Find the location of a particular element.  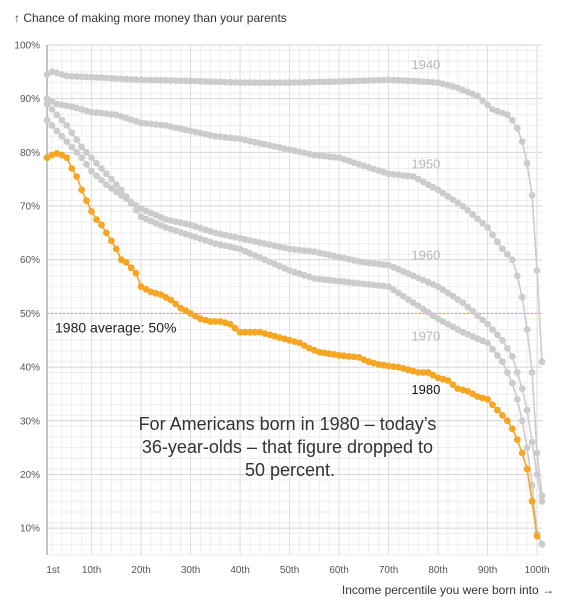

y-tick-label: 100% is located at coordinates (27, 46).